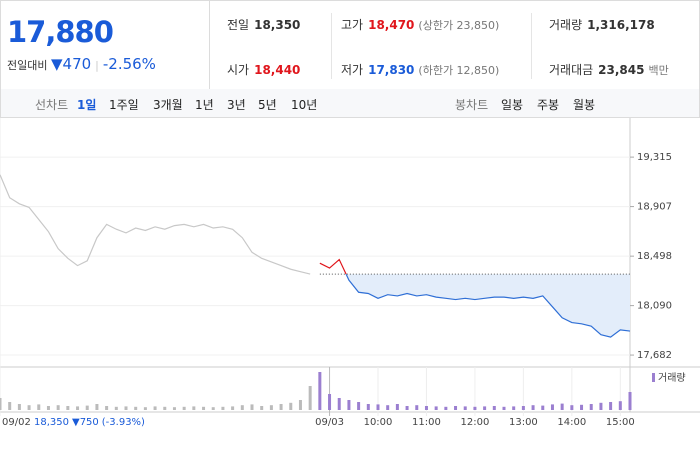 This screenshot has height=450, width=700. Describe the element at coordinates (459, 25) in the screenshot. I see `stat-note: (상한가 23,850)` at that location.